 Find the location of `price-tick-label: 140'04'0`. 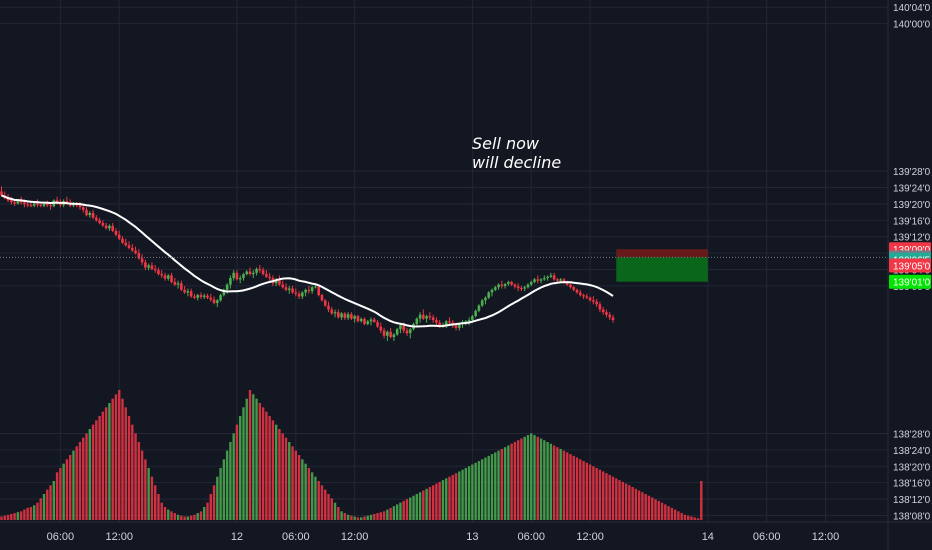

price-tick-label: 140'04'0 is located at coordinates (912, 8).